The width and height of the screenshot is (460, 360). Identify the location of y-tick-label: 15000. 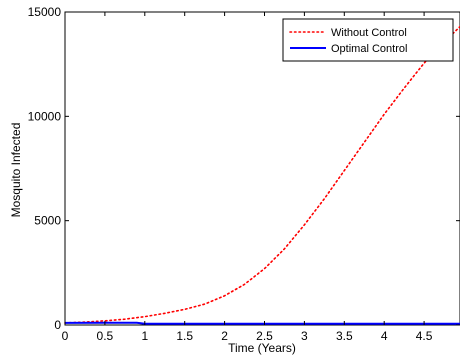
(45, 12).